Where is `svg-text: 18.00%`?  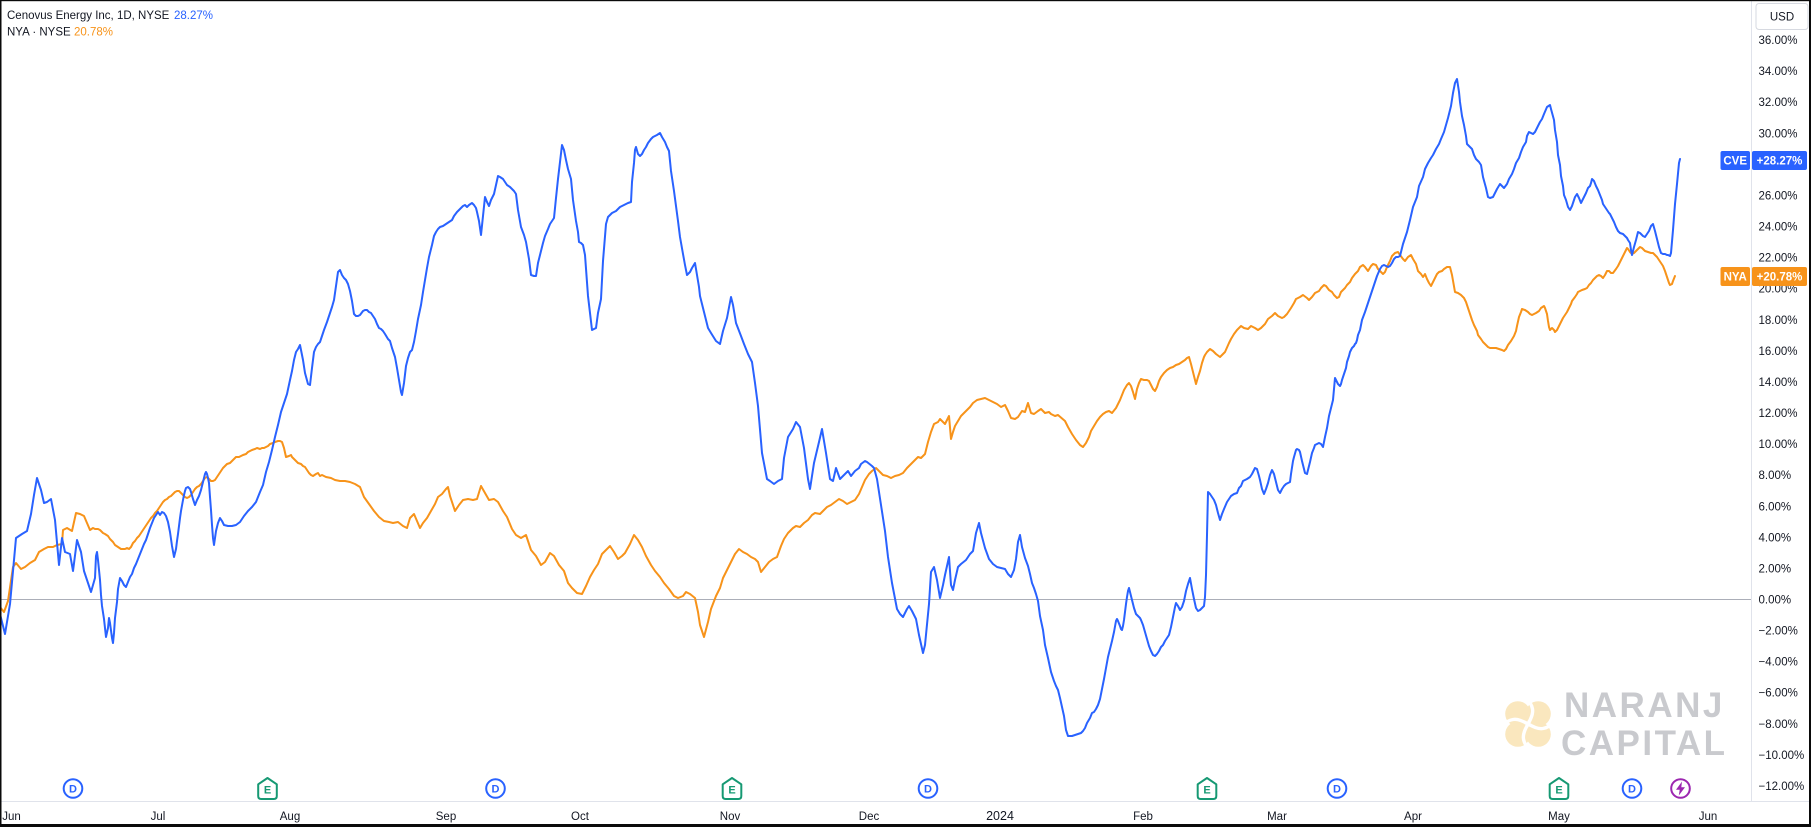
svg-text: 18.00% is located at coordinates (1778, 321).